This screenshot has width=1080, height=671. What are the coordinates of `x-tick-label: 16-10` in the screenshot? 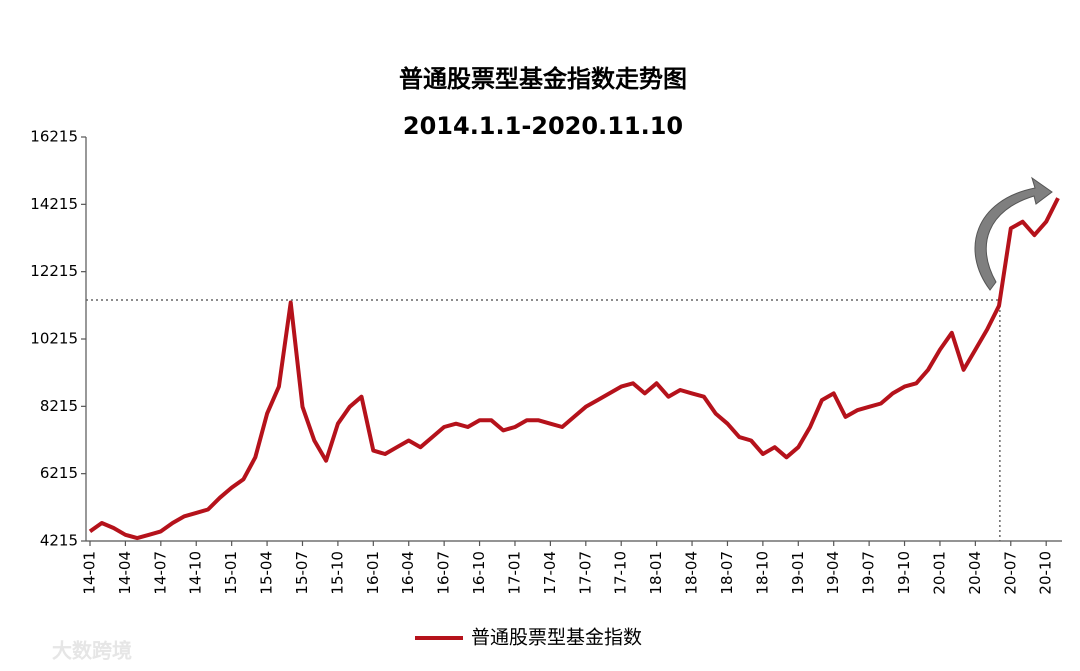 It's located at (479, 573).